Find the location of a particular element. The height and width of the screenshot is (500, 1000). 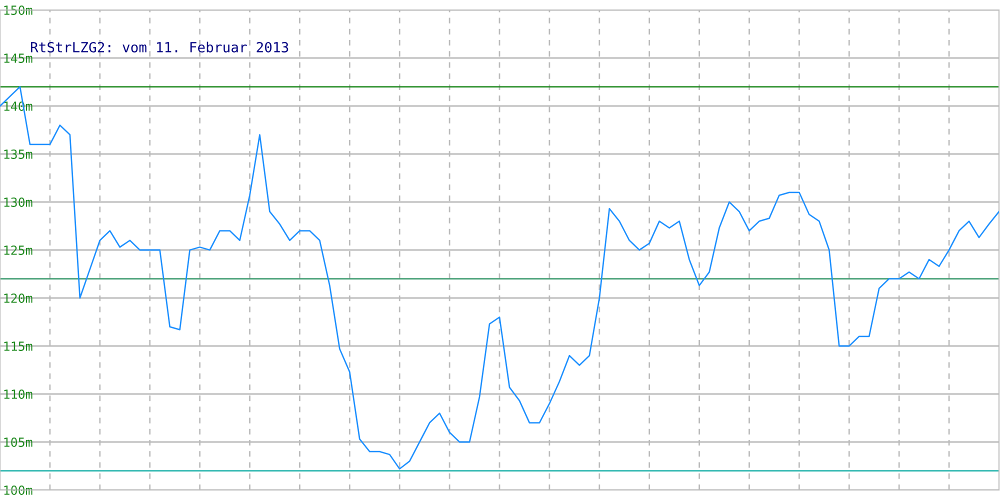

y-tick-label: 110m is located at coordinates (18, 394).